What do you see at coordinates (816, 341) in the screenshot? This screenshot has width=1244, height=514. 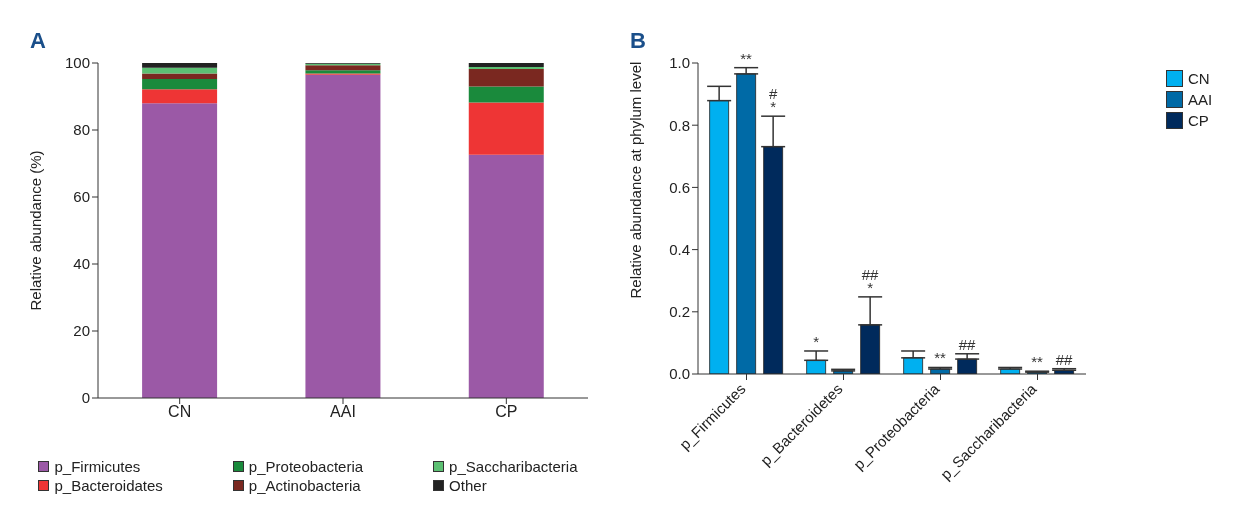 I see `data-label: *` at bounding box center [816, 341].